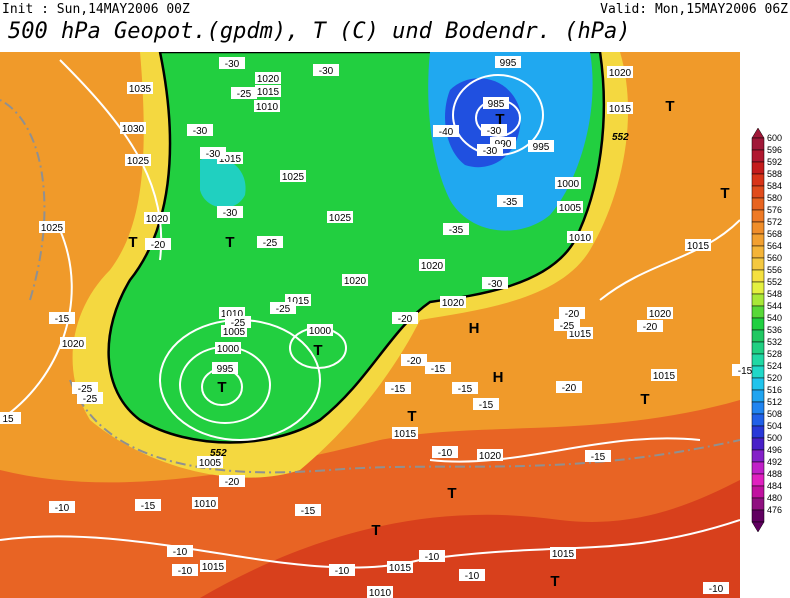 The width and height of the screenshot is (790, 598). I want to click on colorbar-label: 556, so click(774, 270).